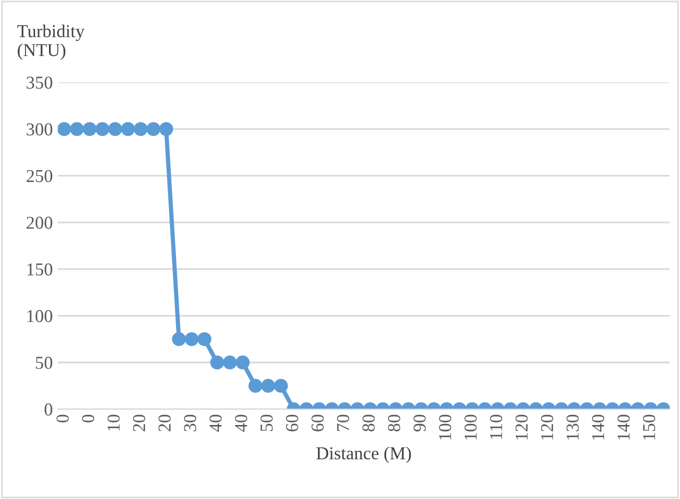 The image size is (680, 499). What do you see at coordinates (39, 269) in the screenshot?
I see `y-tick-label: 150` at bounding box center [39, 269].